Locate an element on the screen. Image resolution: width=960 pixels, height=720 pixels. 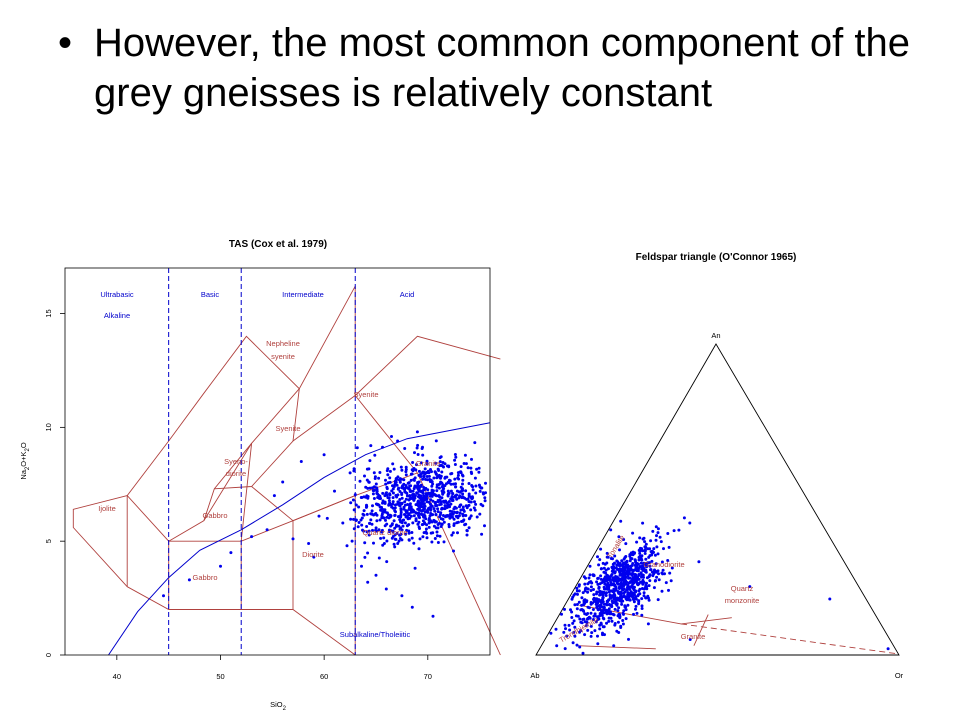
x-axis-label: SiO2 is located at coordinates (278, 706).